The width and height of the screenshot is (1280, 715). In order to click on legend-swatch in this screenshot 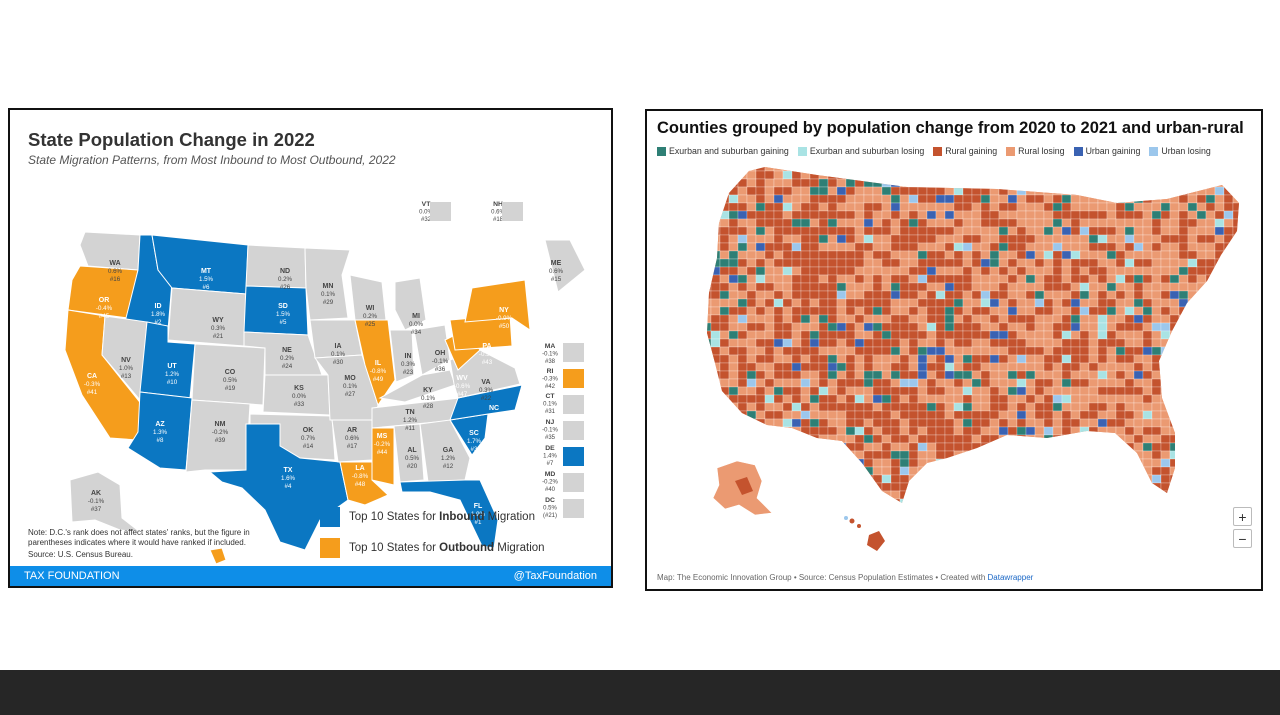, I will do `click(1011, 151)`.